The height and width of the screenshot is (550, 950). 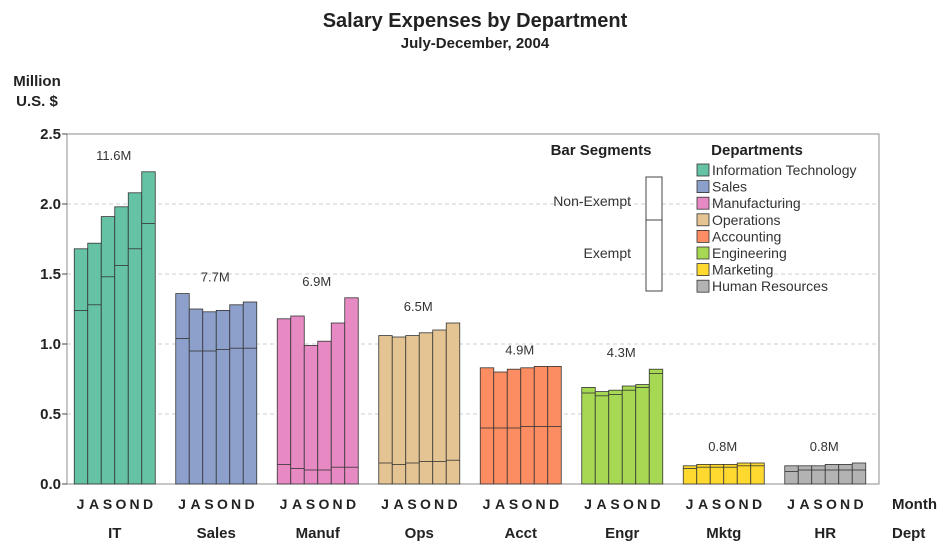 What do you see at coordinates (746, 220) in the screenshot?
I see `legend-entry-ops: Operations` at bounding box center [746, 220].